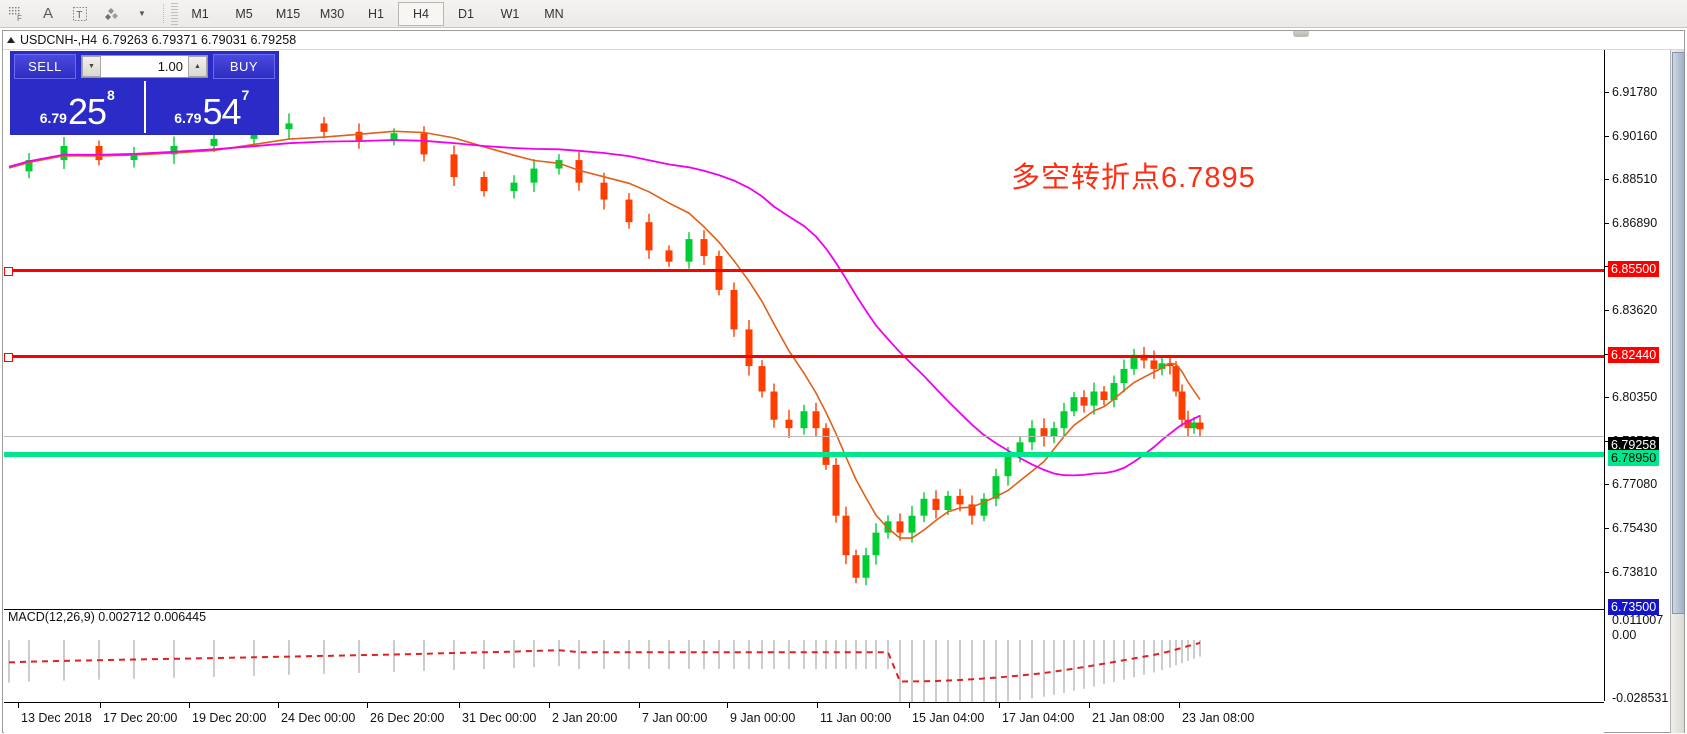 This screenshot has width=1687, height=734. What do you see at coordinates (1635, 397) in the screenshot?
I see `price-tick-label: 6.80350` at bounding box center [1635, 397].